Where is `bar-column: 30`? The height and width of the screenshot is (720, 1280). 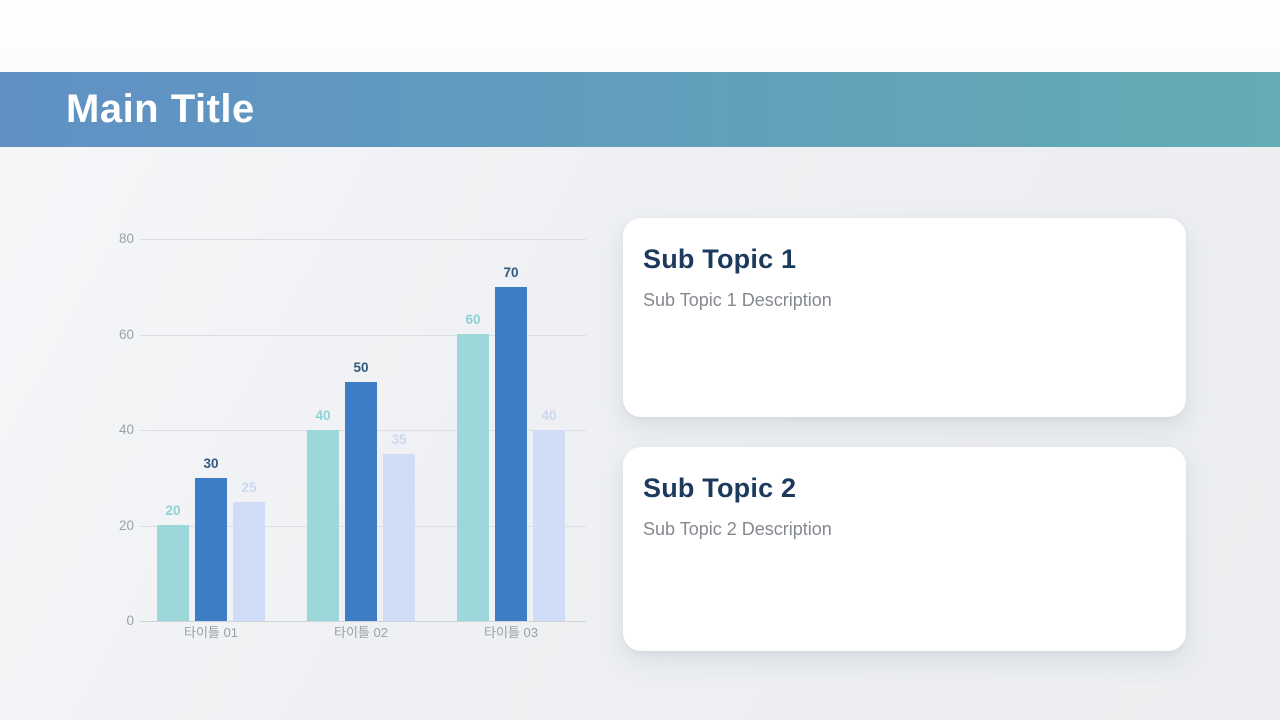 bar-column: 30 is located at coordinates (211, 538).